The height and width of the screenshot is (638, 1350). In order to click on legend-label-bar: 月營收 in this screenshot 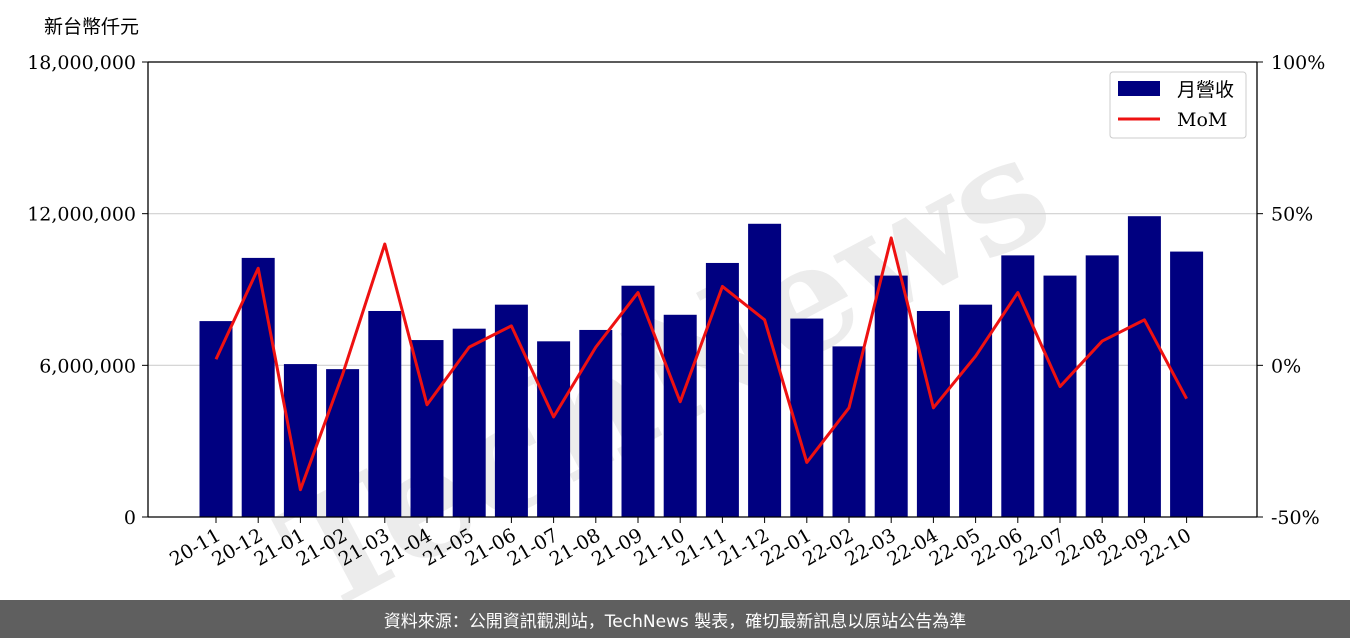, I will do `click(1205, 90)`.